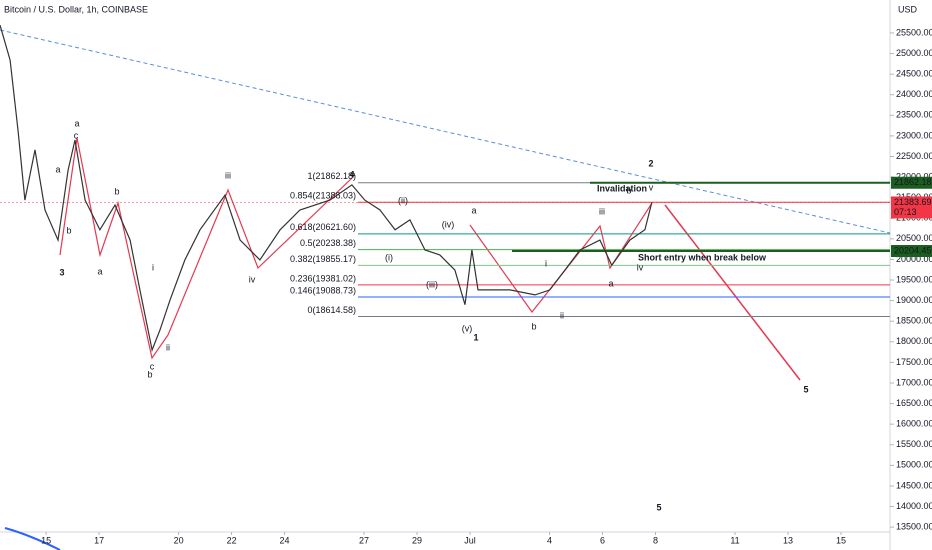 The width and height of the screenshot is (932, 550). I want to click on y-tick-label: 15500.00, so click(914, 444).